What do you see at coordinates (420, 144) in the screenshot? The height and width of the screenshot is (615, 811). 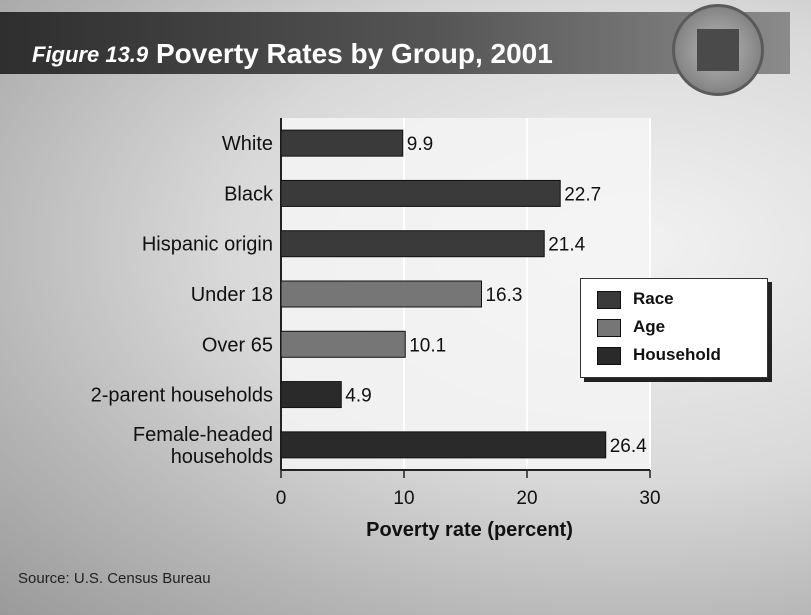 I see `bar-value-label: 9.9` at bounding box center [420, 144].